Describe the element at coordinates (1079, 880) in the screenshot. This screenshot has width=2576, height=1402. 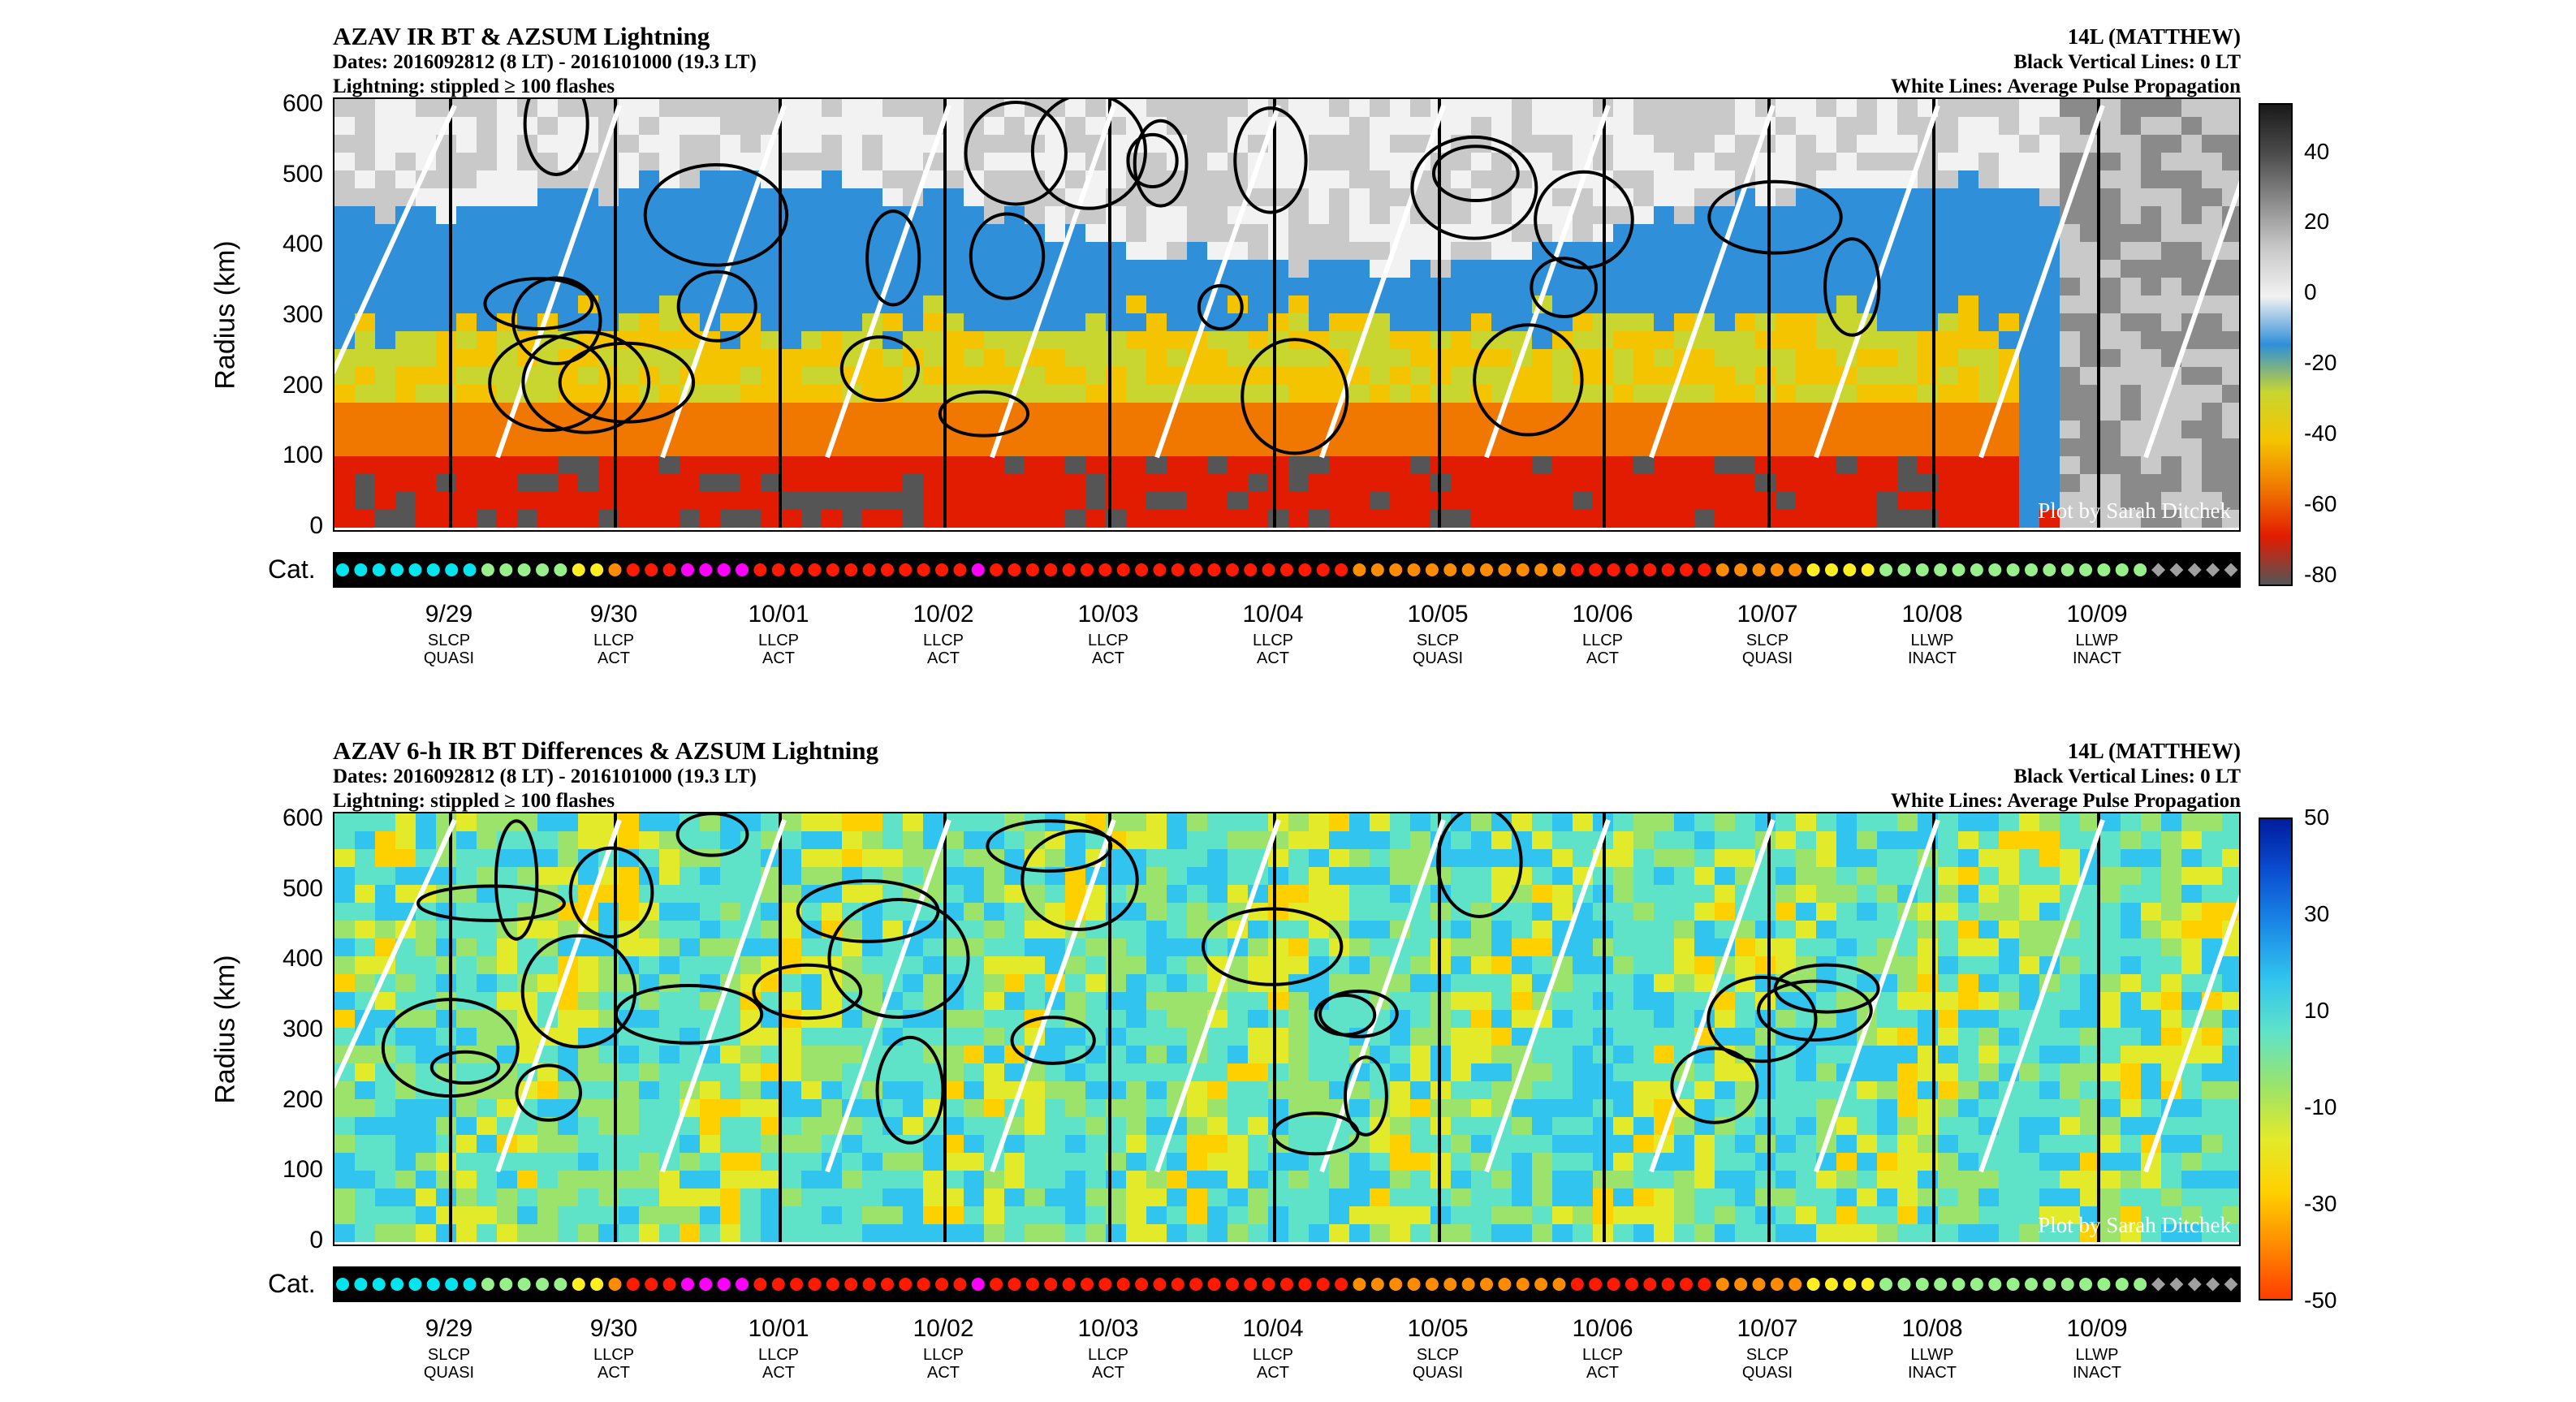
I see `lightning-contour` at that location.